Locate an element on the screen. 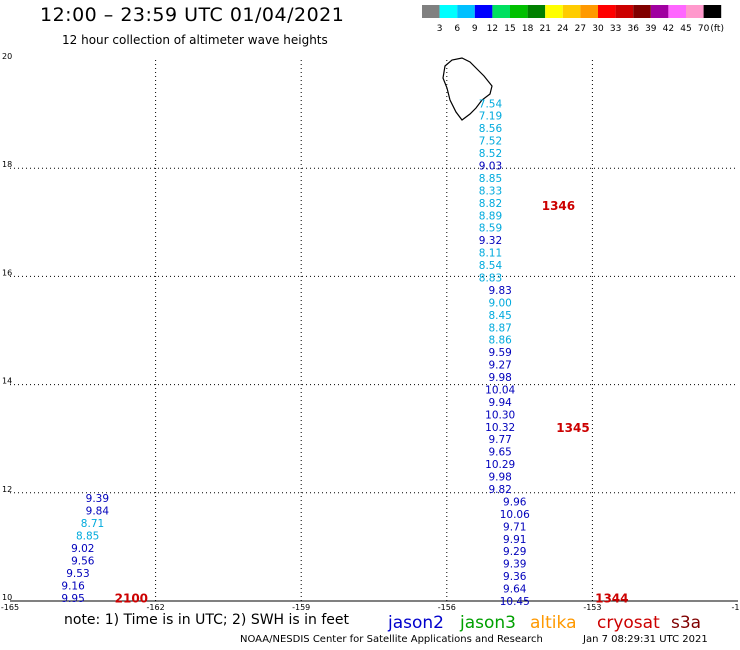  chart-title: 12:00 – 23:59 UTC 01/04/2021 is located at coordinates (192, 15).